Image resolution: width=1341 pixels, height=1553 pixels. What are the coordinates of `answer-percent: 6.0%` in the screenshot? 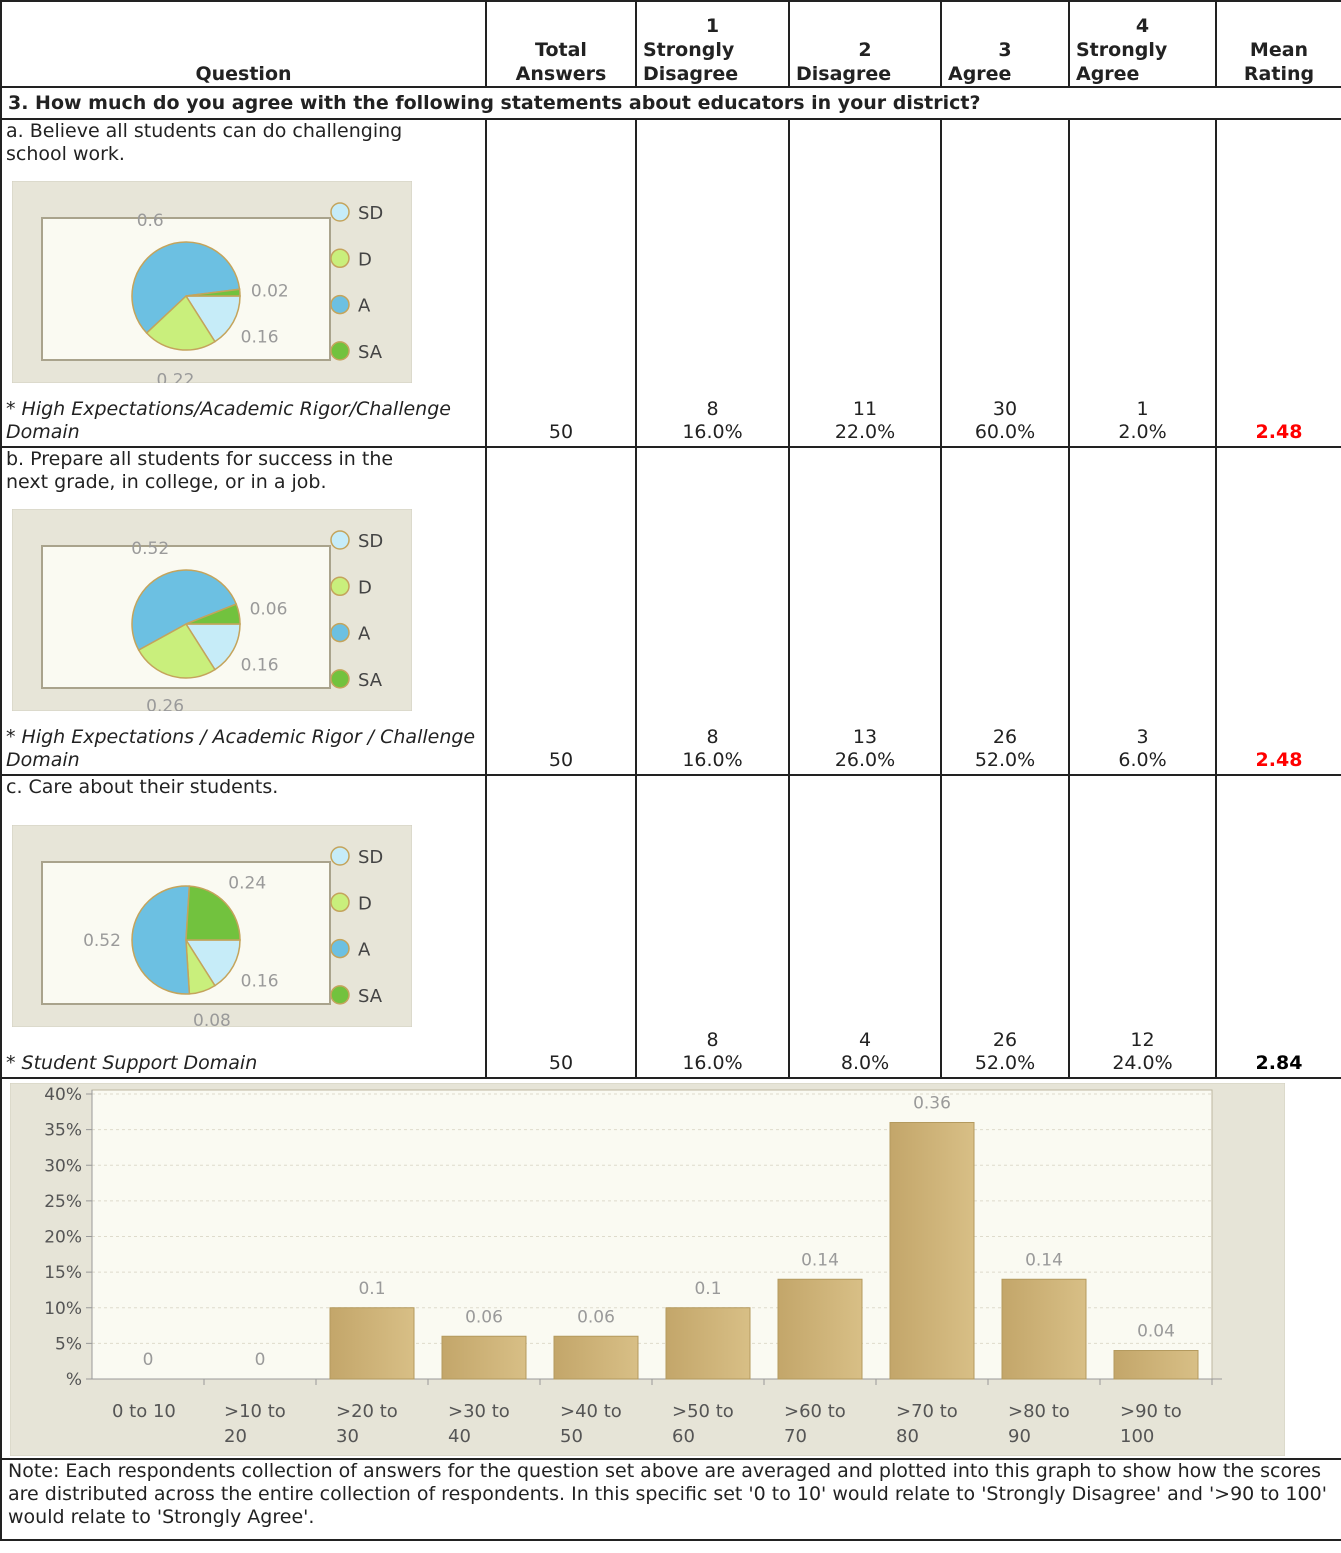 It's located at (1142, 760).